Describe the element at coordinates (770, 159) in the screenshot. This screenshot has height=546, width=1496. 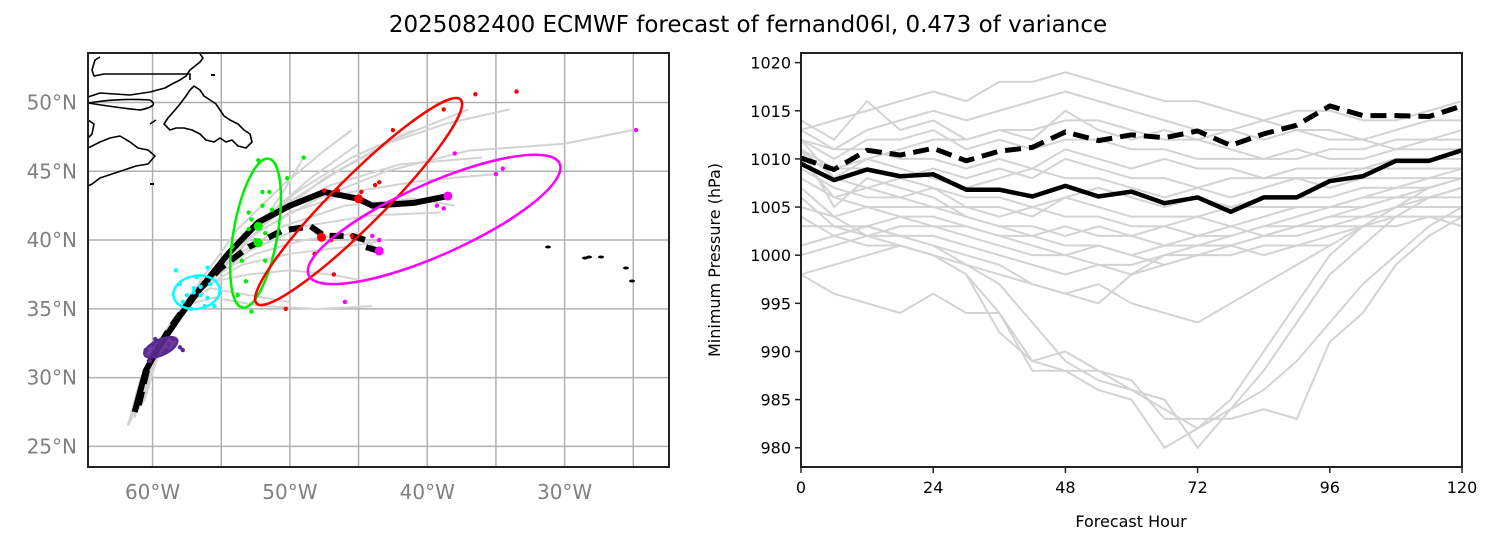
I see `y-tick-label: 1010` at that location.